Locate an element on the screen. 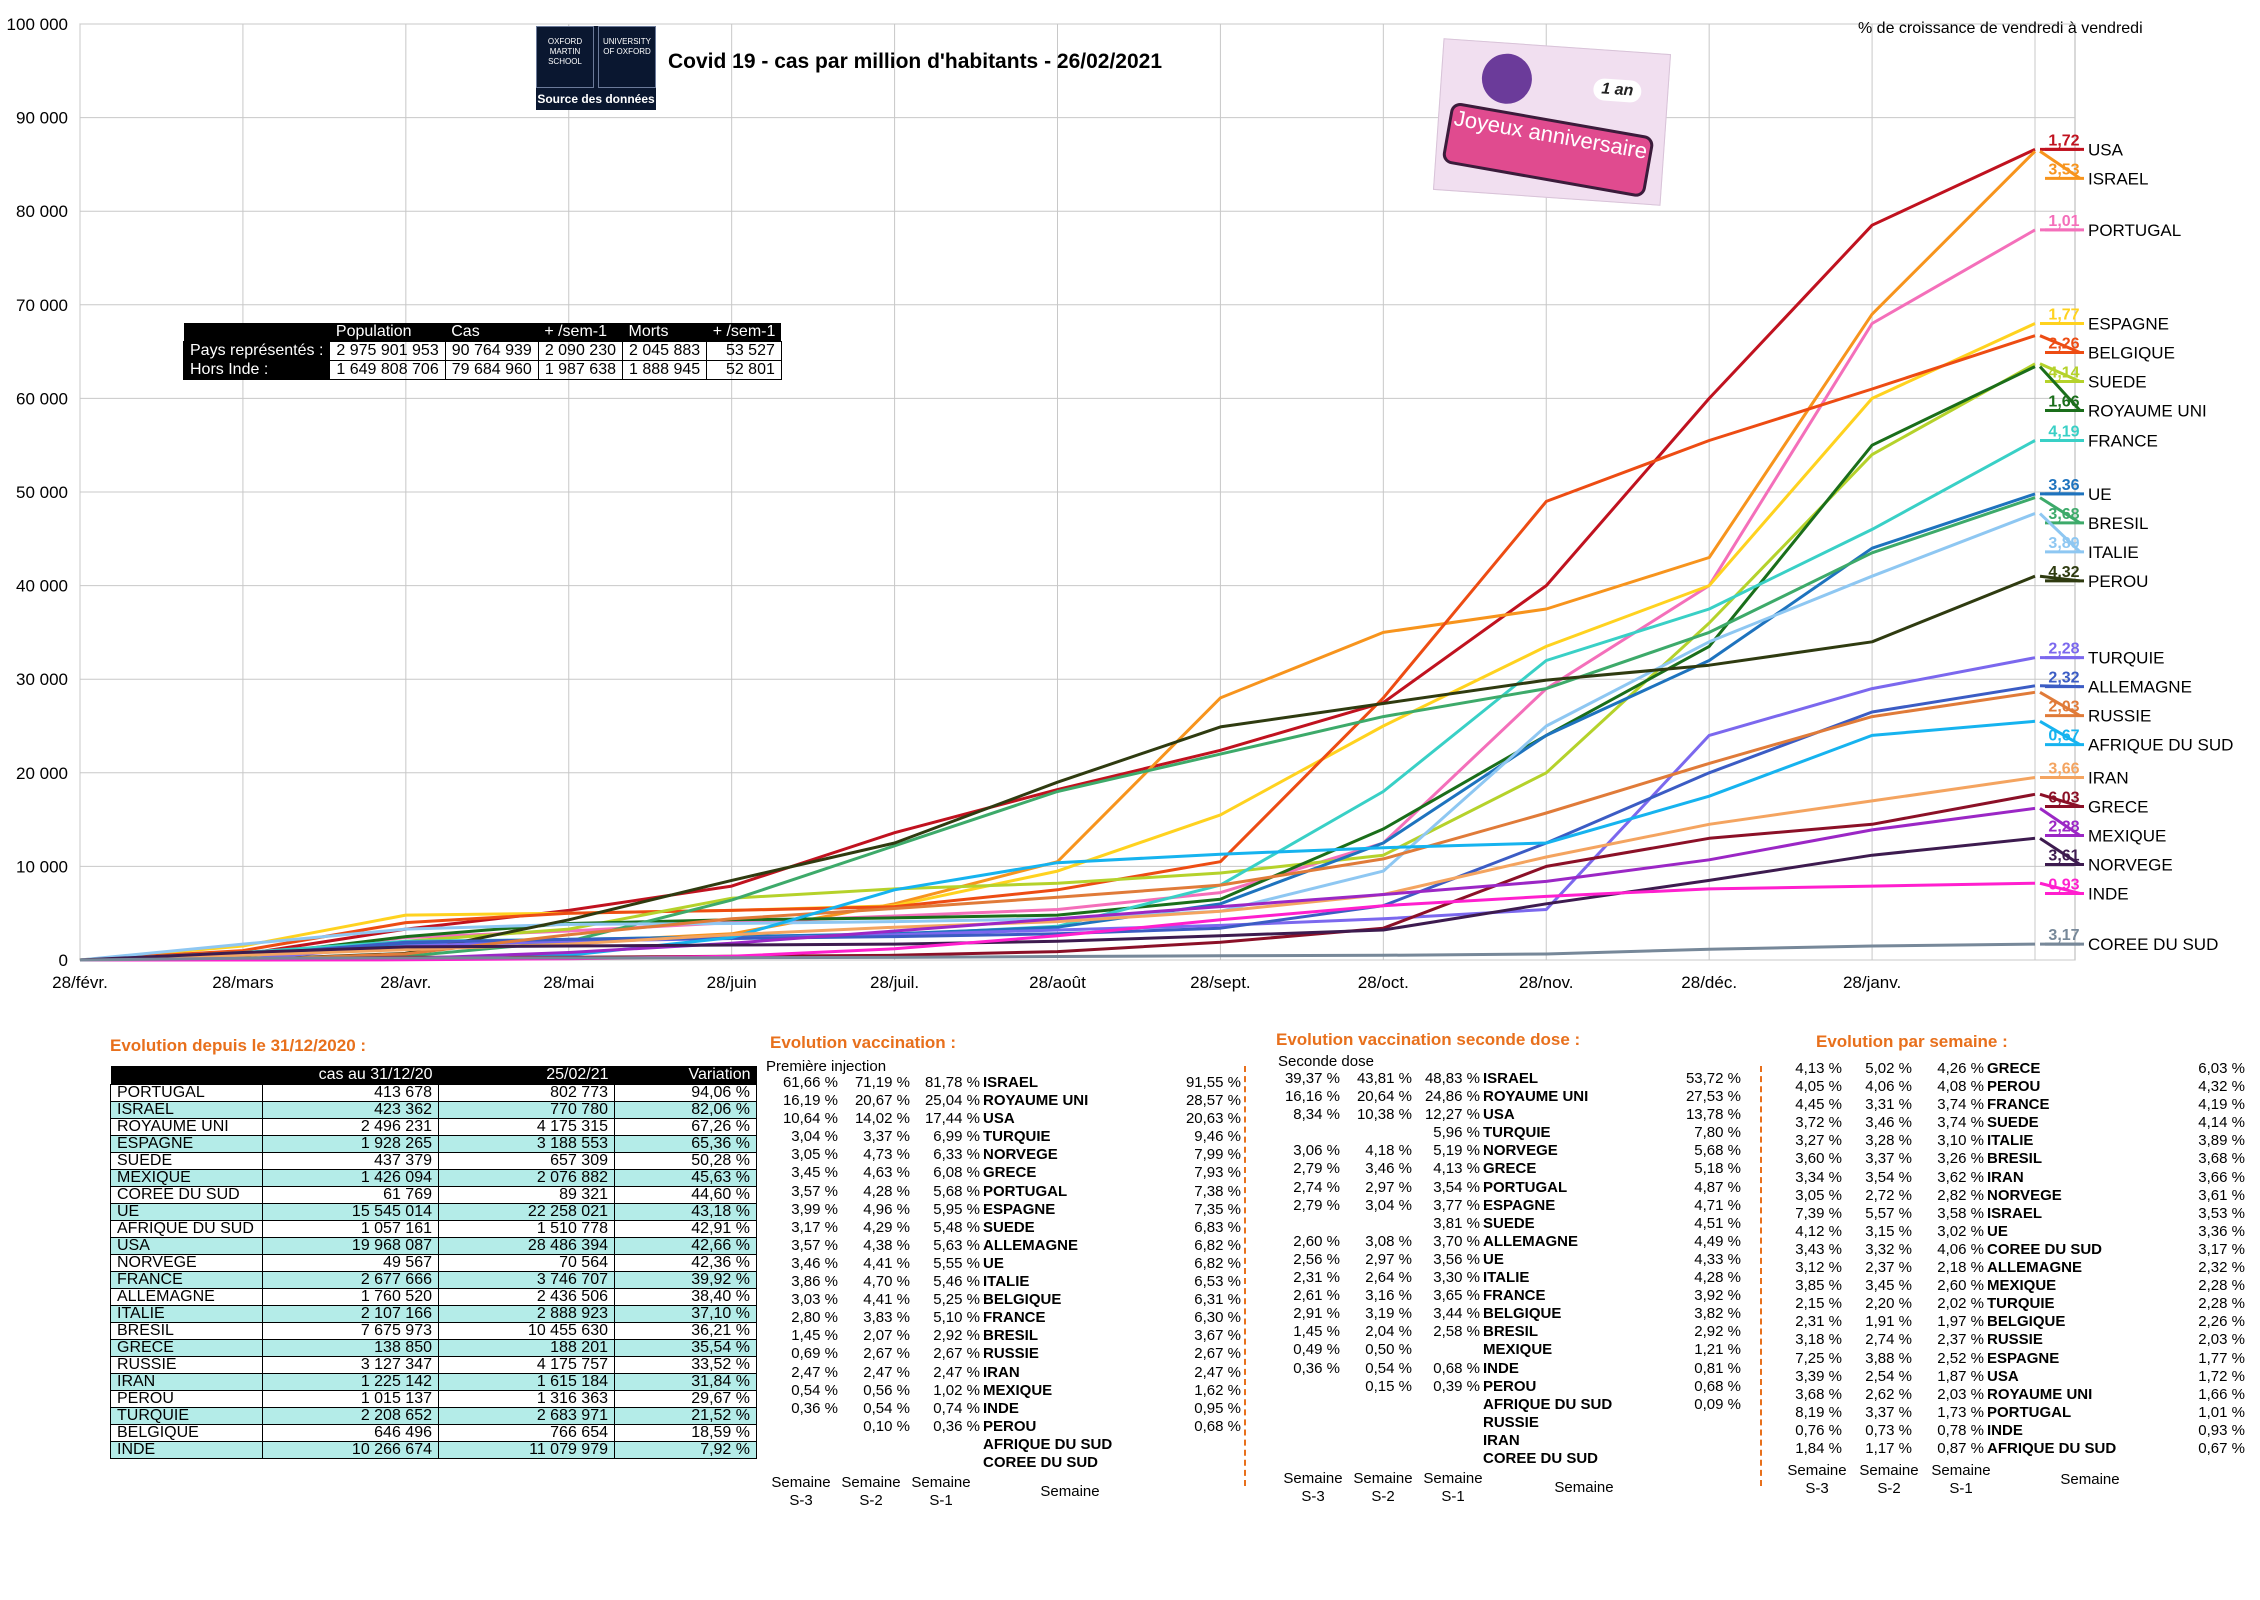 The width and height of the screenshot is (2260, 1600). y-tick-label: 80 000 is located at coordinates (42, 211).